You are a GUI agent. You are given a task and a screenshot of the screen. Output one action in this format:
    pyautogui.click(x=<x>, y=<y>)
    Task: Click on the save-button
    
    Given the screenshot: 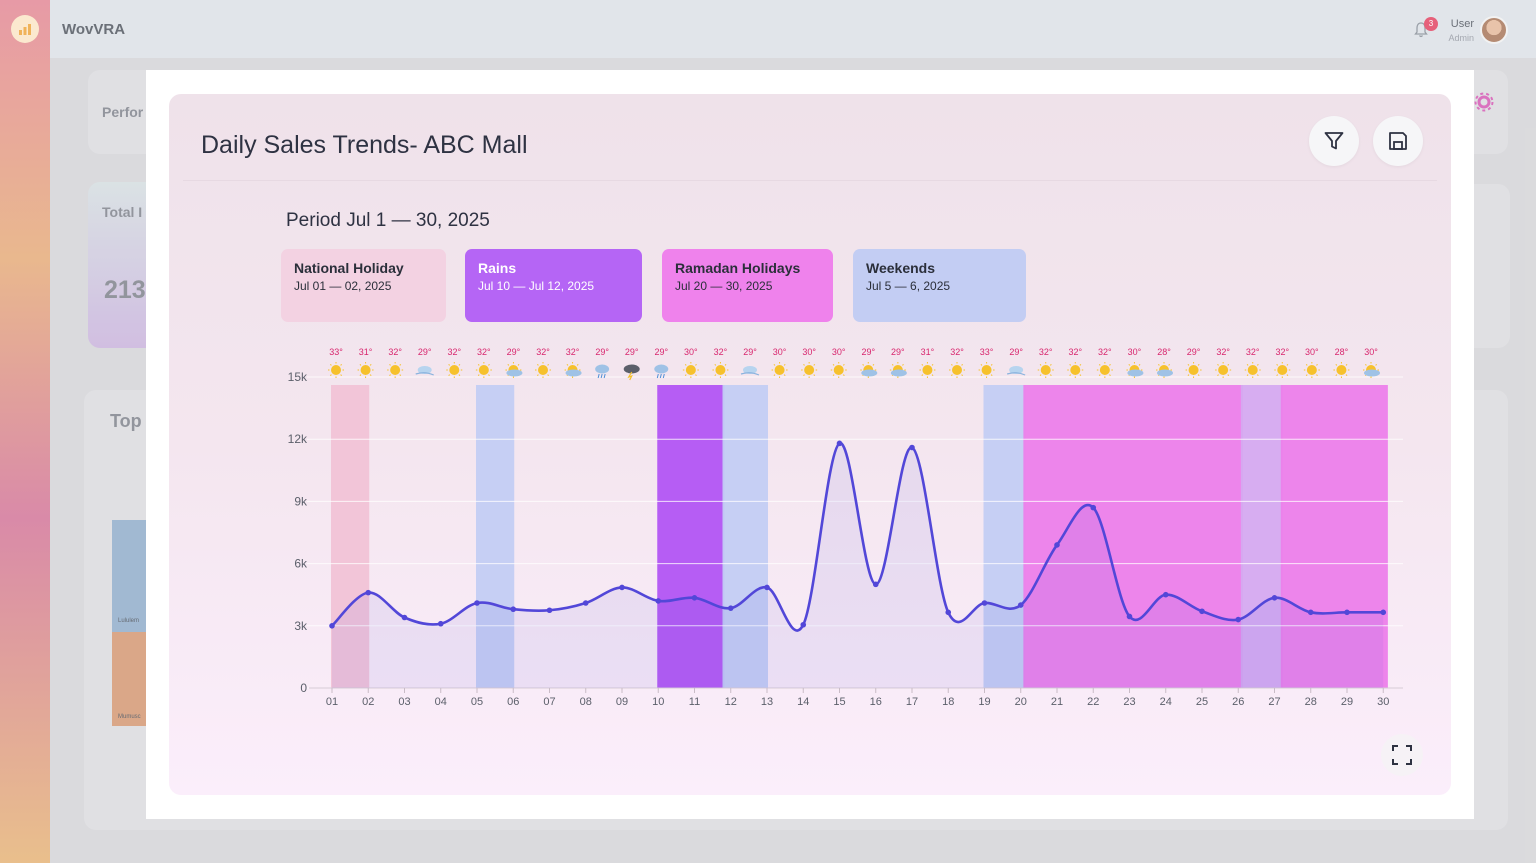 What is the action you would take?
    pyautogui.click(x=1398, y=141)
    